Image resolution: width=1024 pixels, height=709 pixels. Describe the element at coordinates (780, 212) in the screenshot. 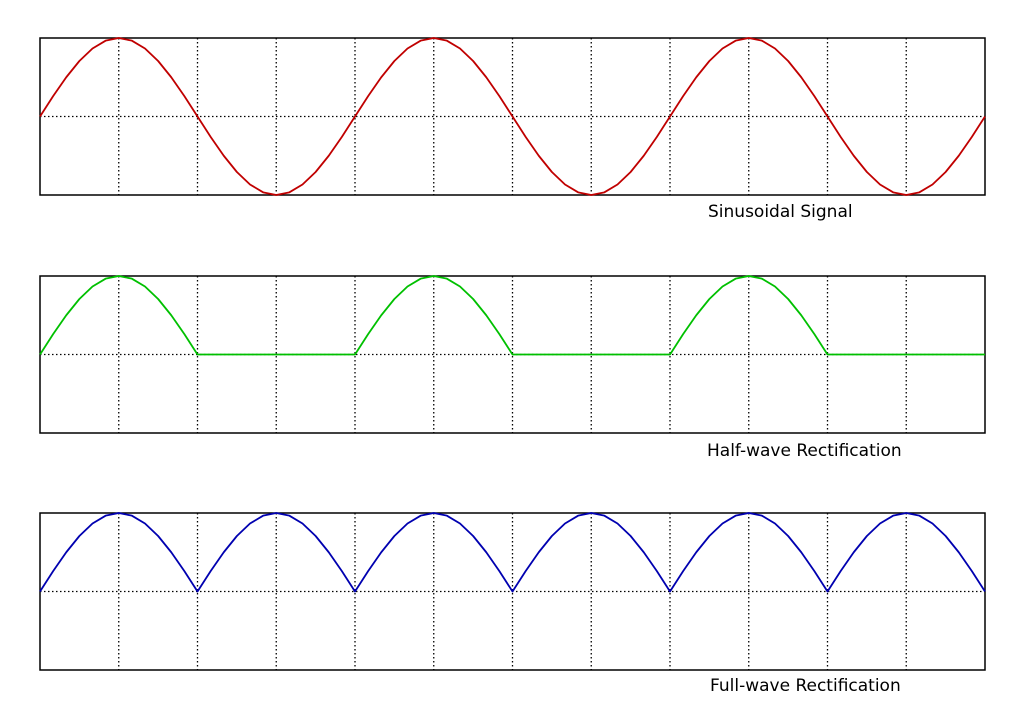

I see `title-sinusoidal: Sinusoidal Signal` at that location.